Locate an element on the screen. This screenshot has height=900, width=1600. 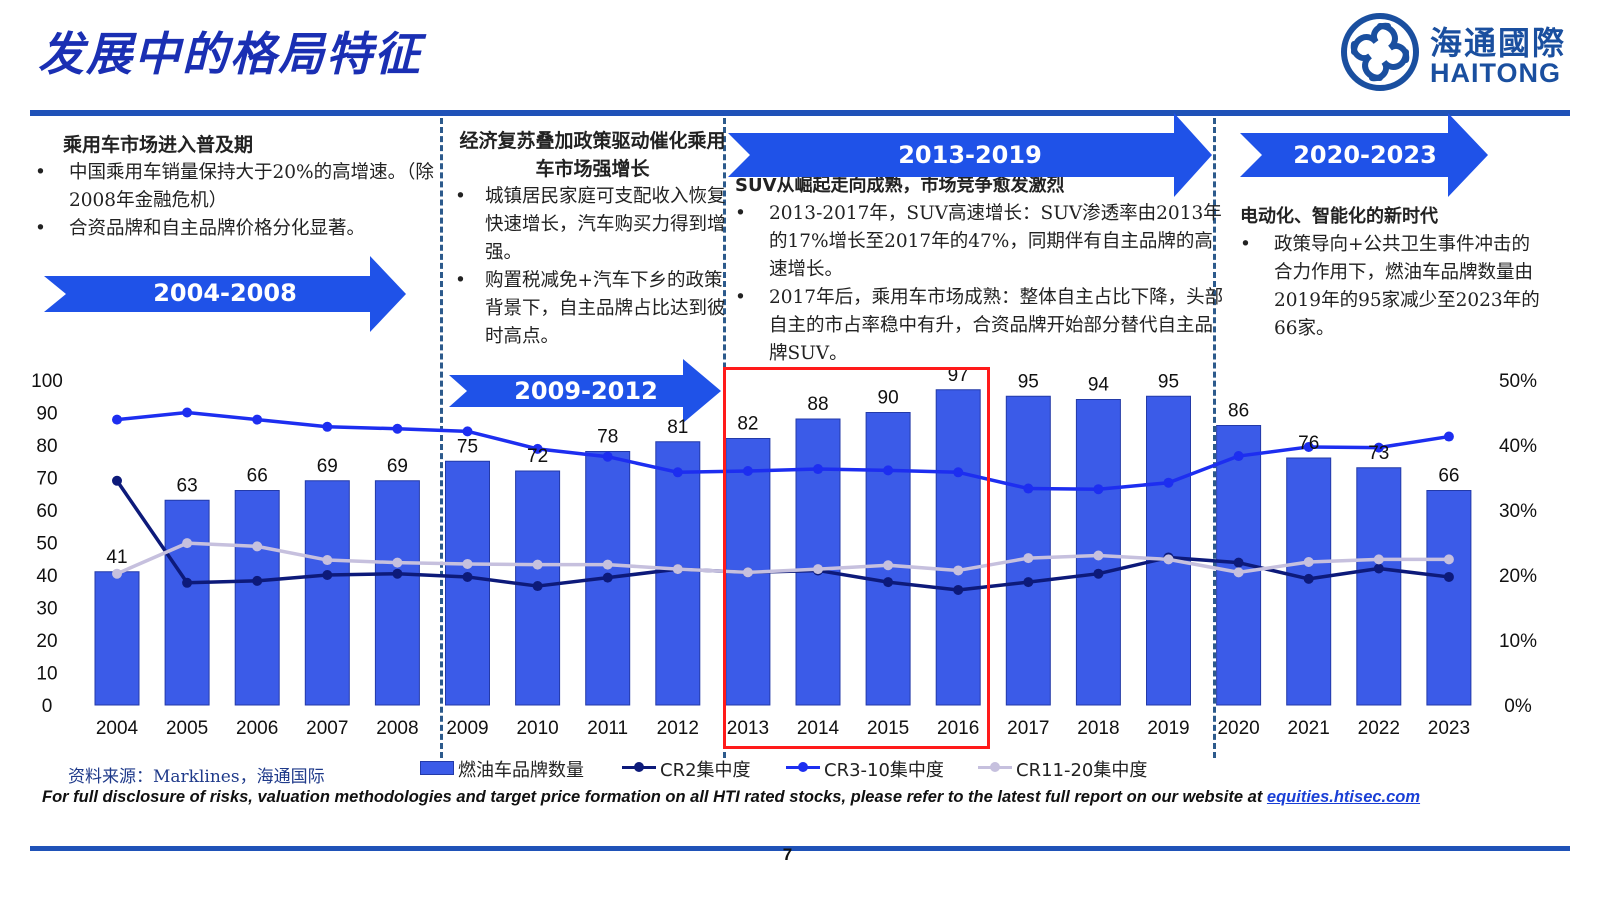
y-right-tick-label: 10% is located at coordinates (1518, 641).